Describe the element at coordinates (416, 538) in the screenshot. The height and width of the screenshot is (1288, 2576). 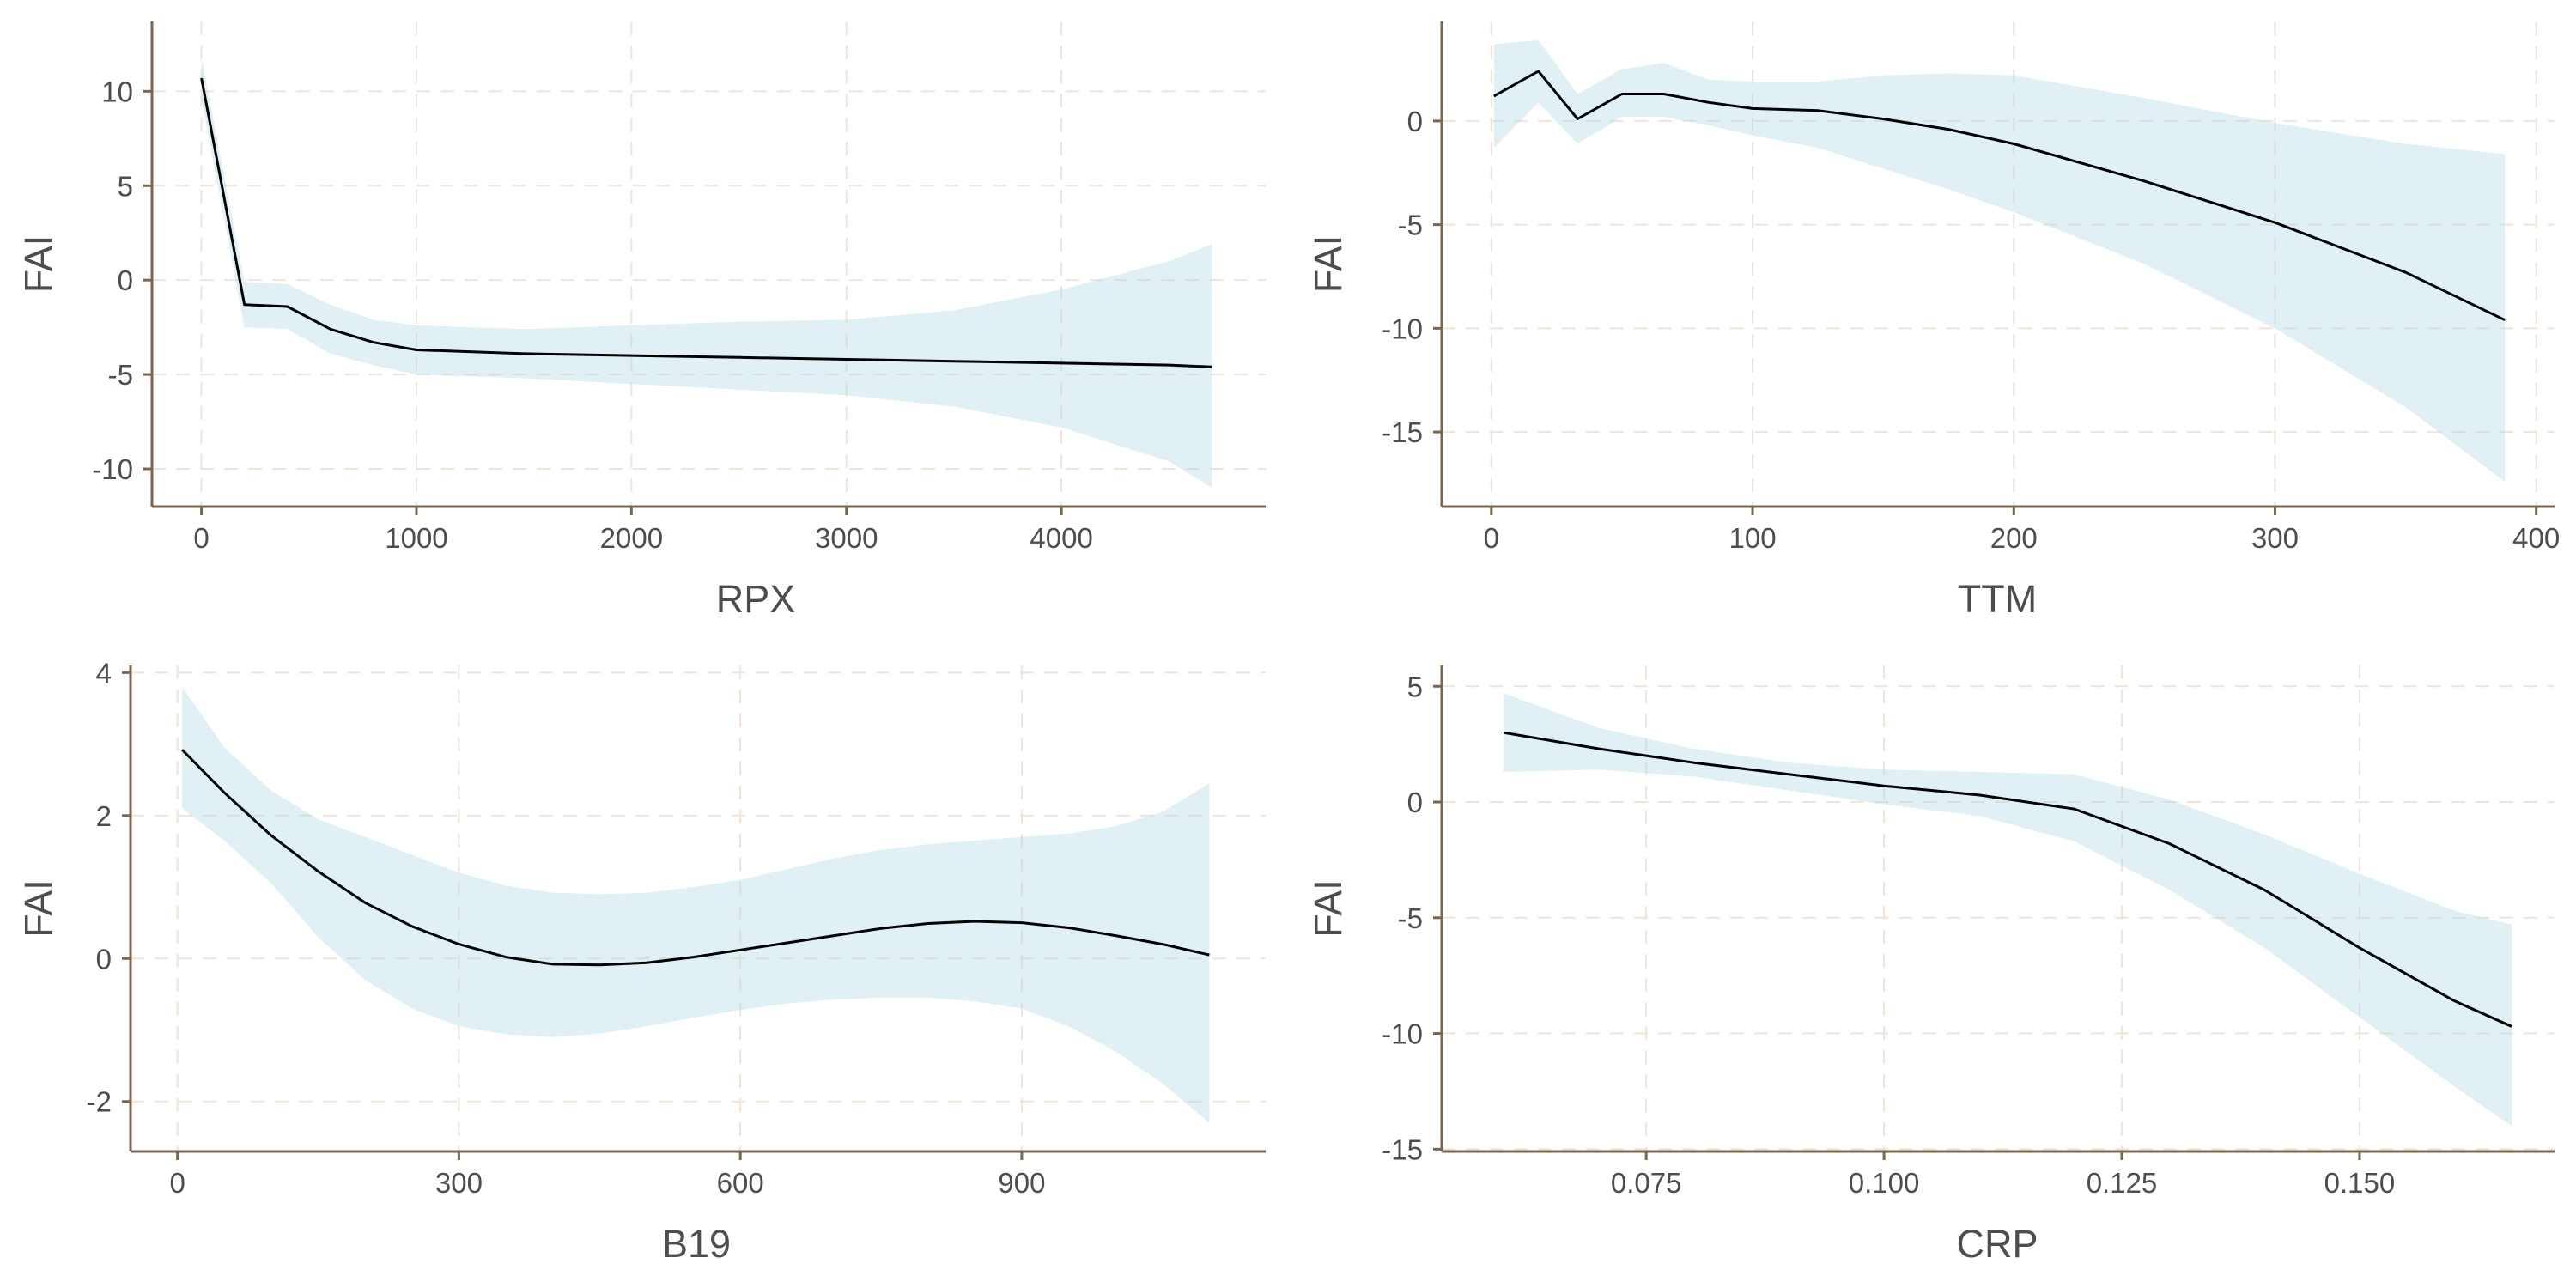
I see `x-tick-label: 1000` at that location.